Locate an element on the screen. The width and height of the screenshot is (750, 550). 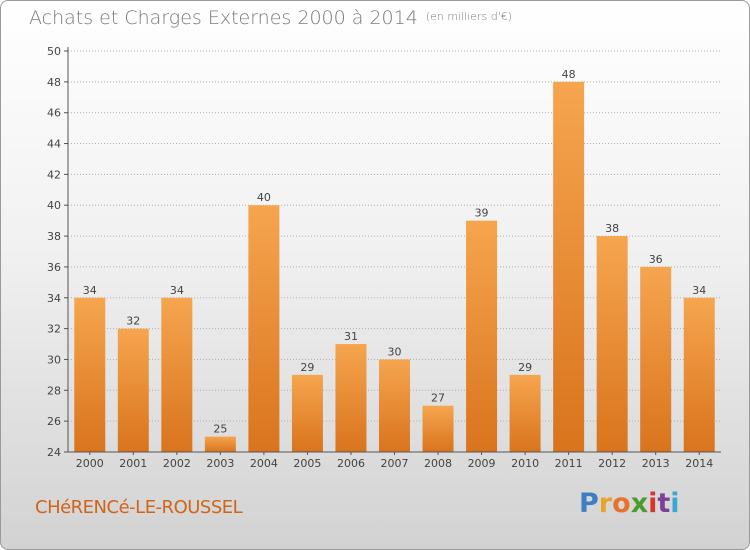
logo-letter: o is located at coordinates (621, 503).